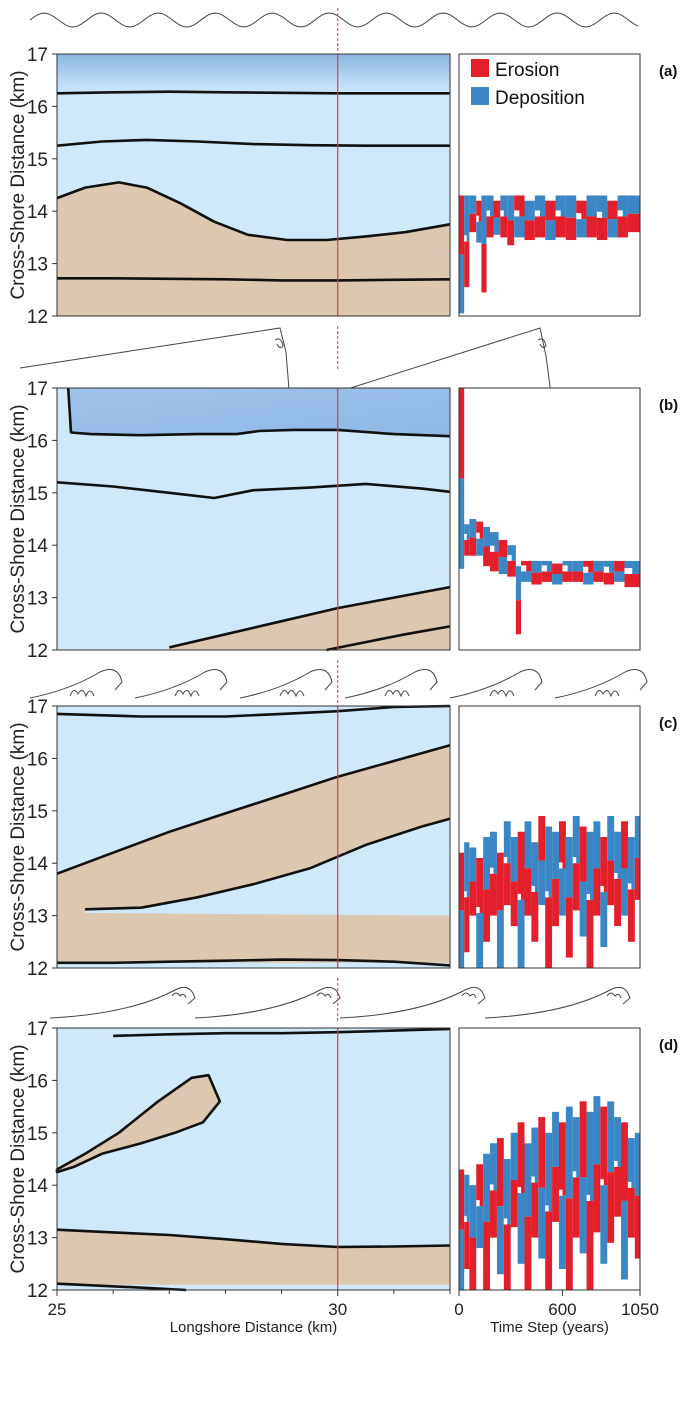 This screenshot has height=1426, width=685. What do you see at coordinates (268, 867) in the screenshot?
I see `lagoon-region` at bounding box center [268, 867].